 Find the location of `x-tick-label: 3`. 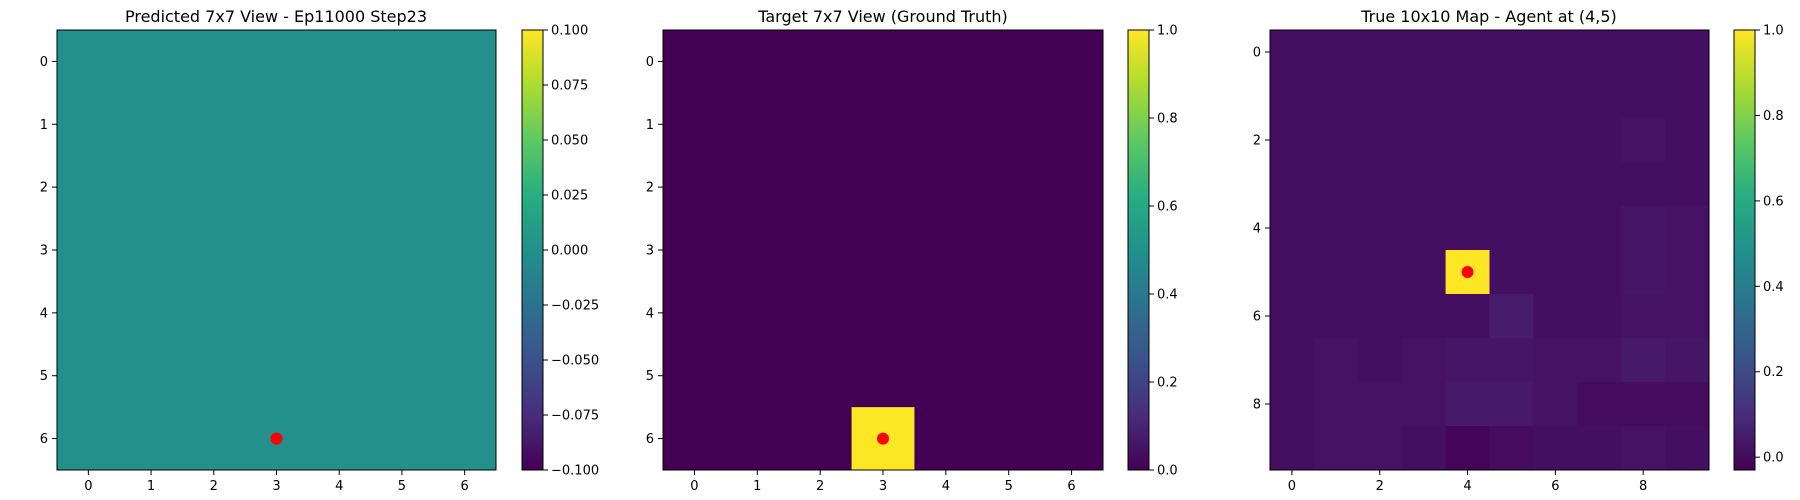

x-tick-label: 3 is located at coordinates (276, 486).